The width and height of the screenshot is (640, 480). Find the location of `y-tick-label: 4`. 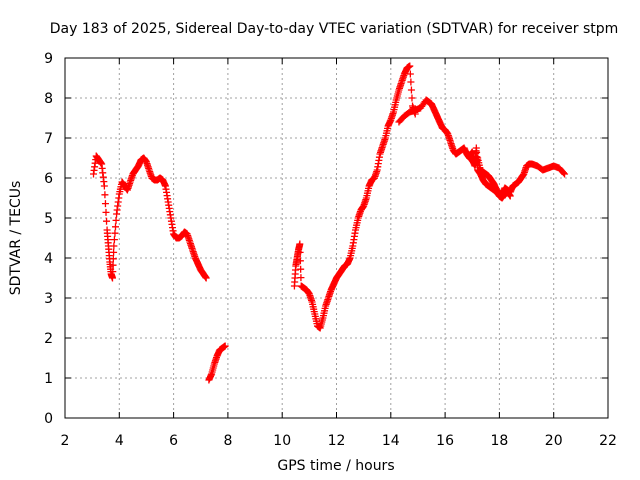

y-tick-label: 4 is located at coordinates (48, 259).